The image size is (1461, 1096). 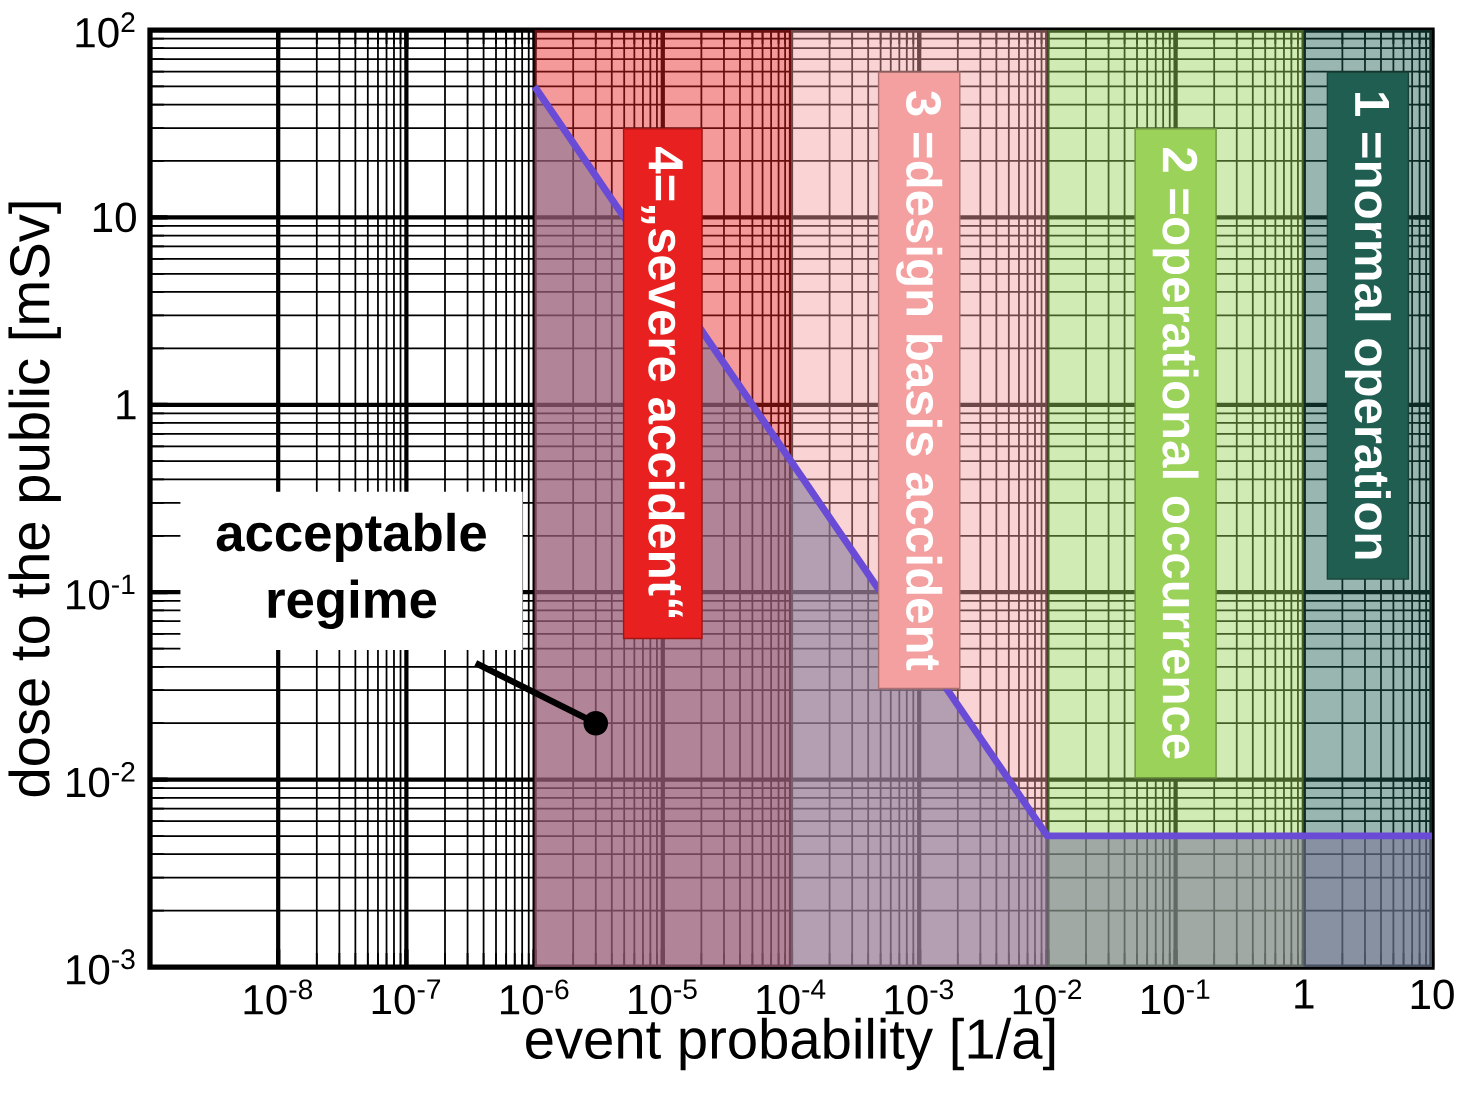 I want to click on band-label: 1 =normal operation, so click(x=1367, y=325).